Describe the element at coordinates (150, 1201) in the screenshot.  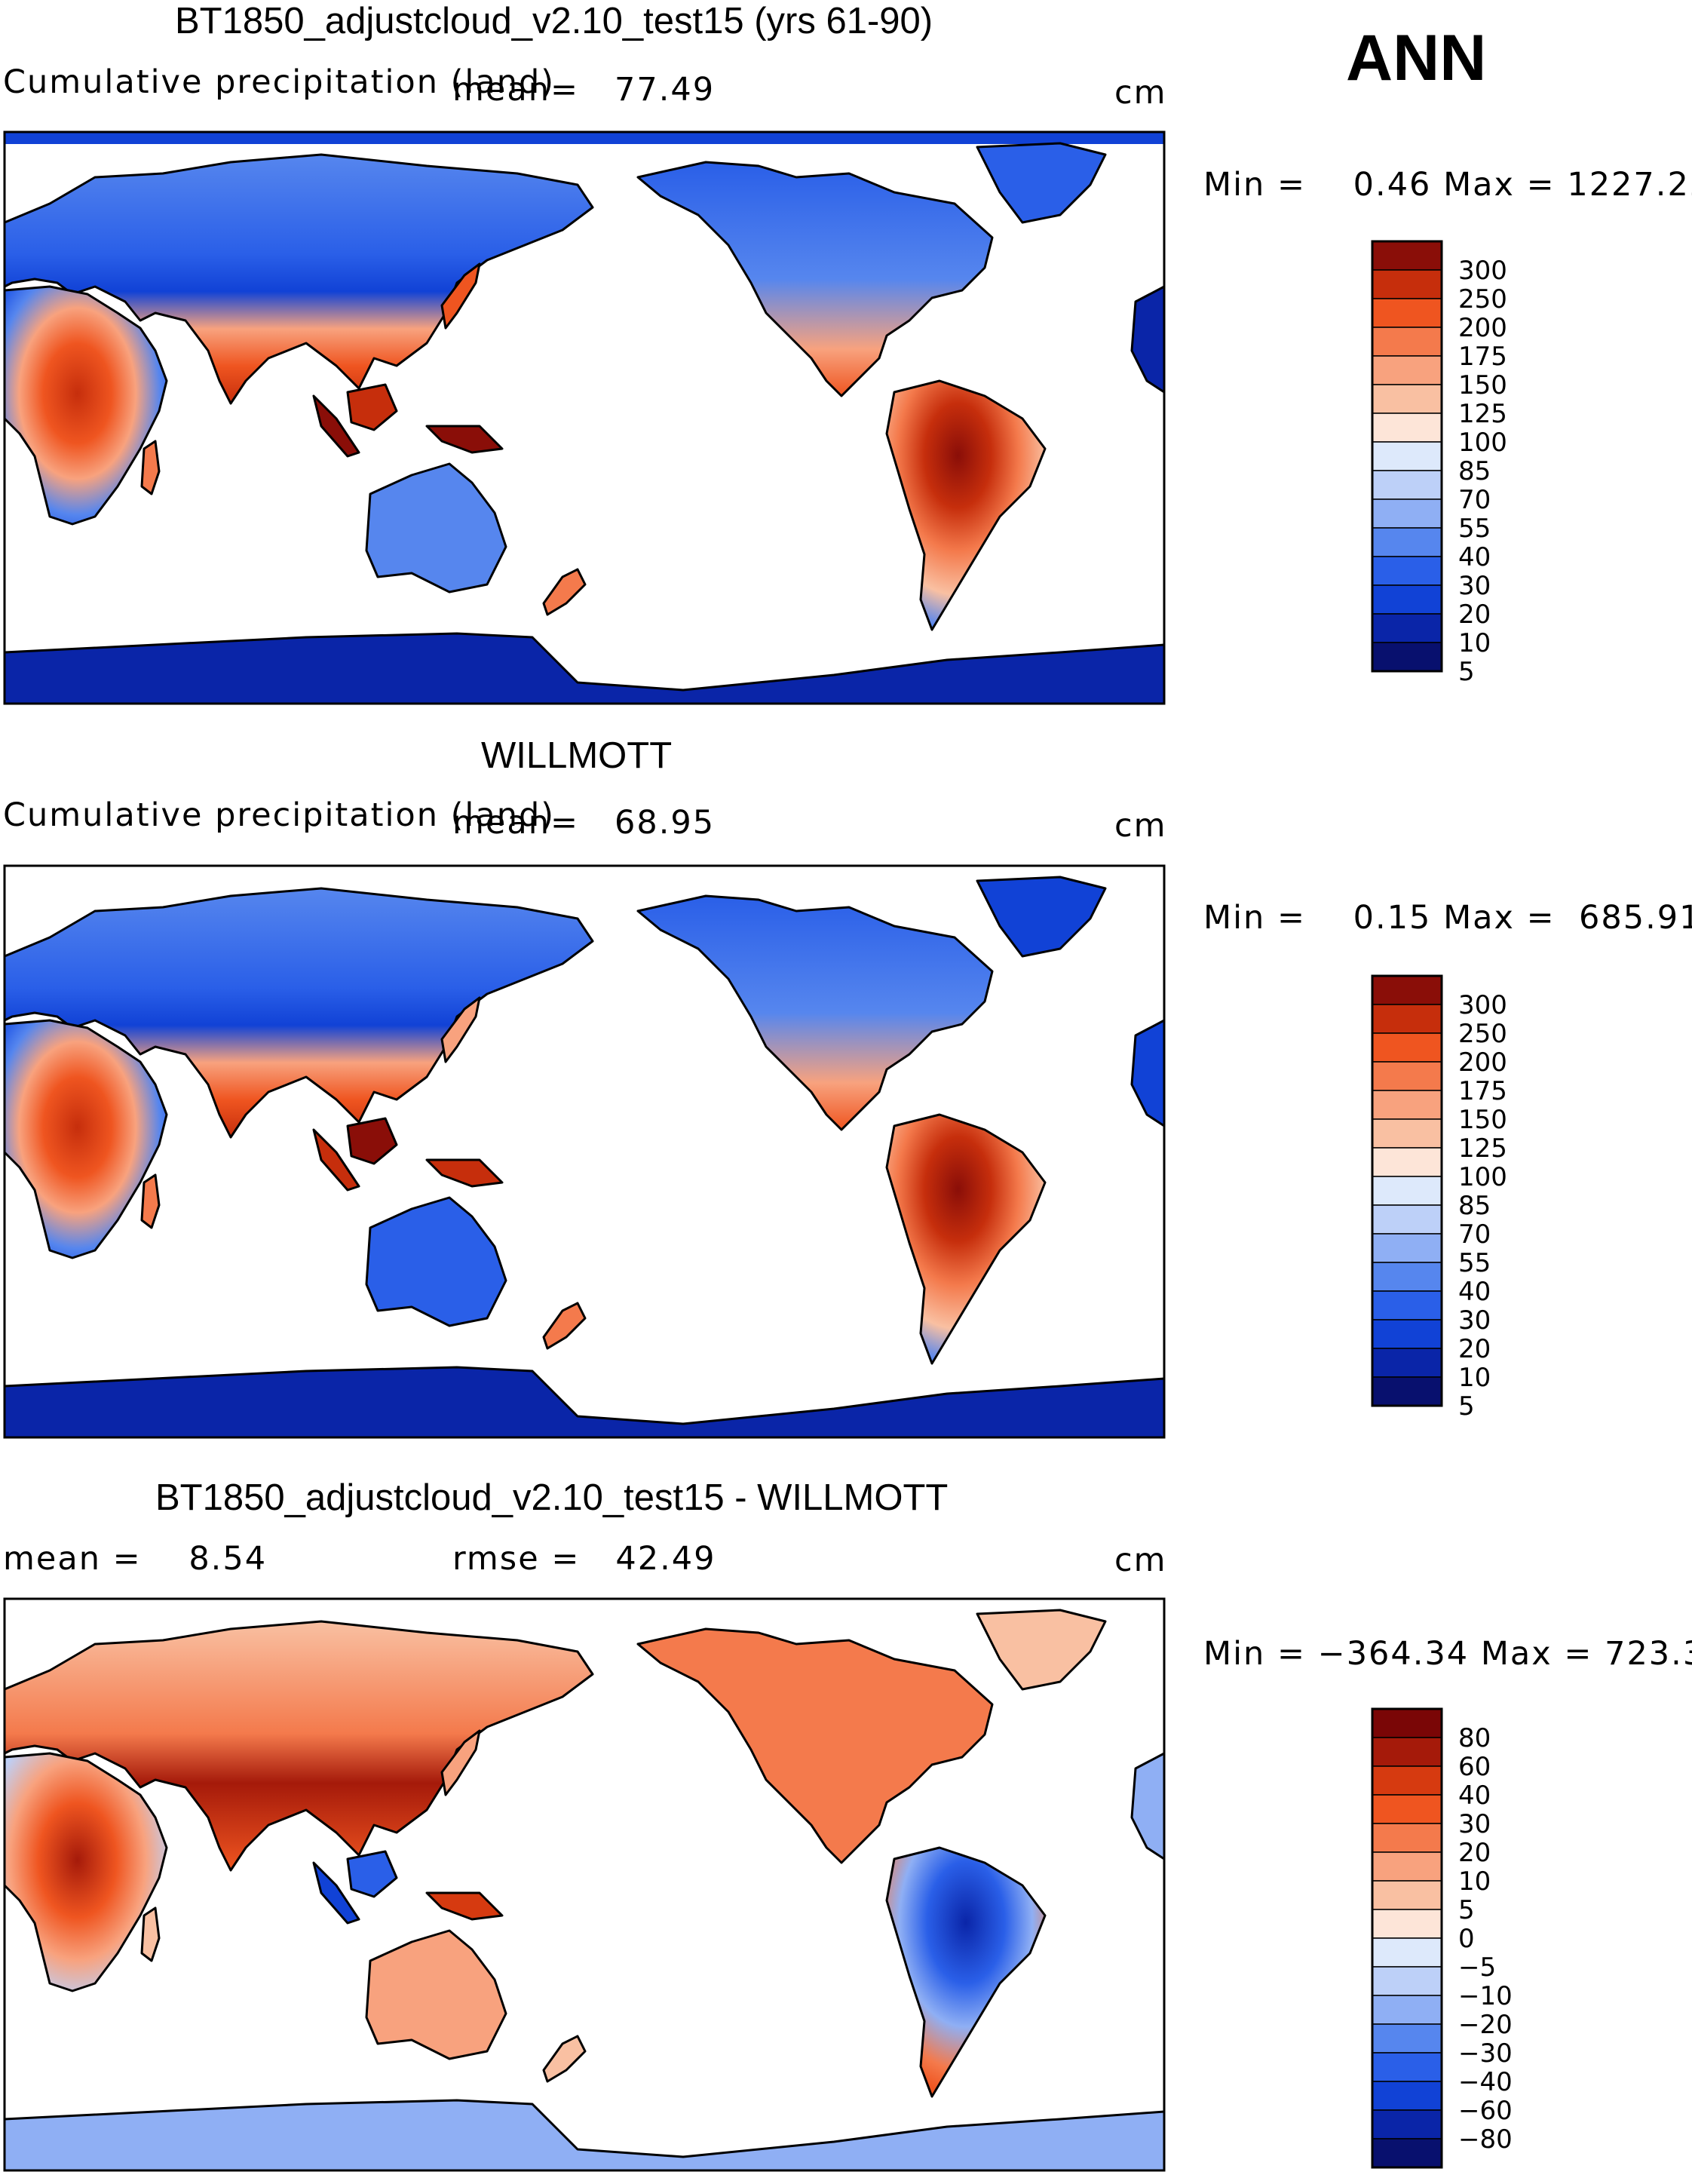
I see `panel2-madagascar-region` at that location.